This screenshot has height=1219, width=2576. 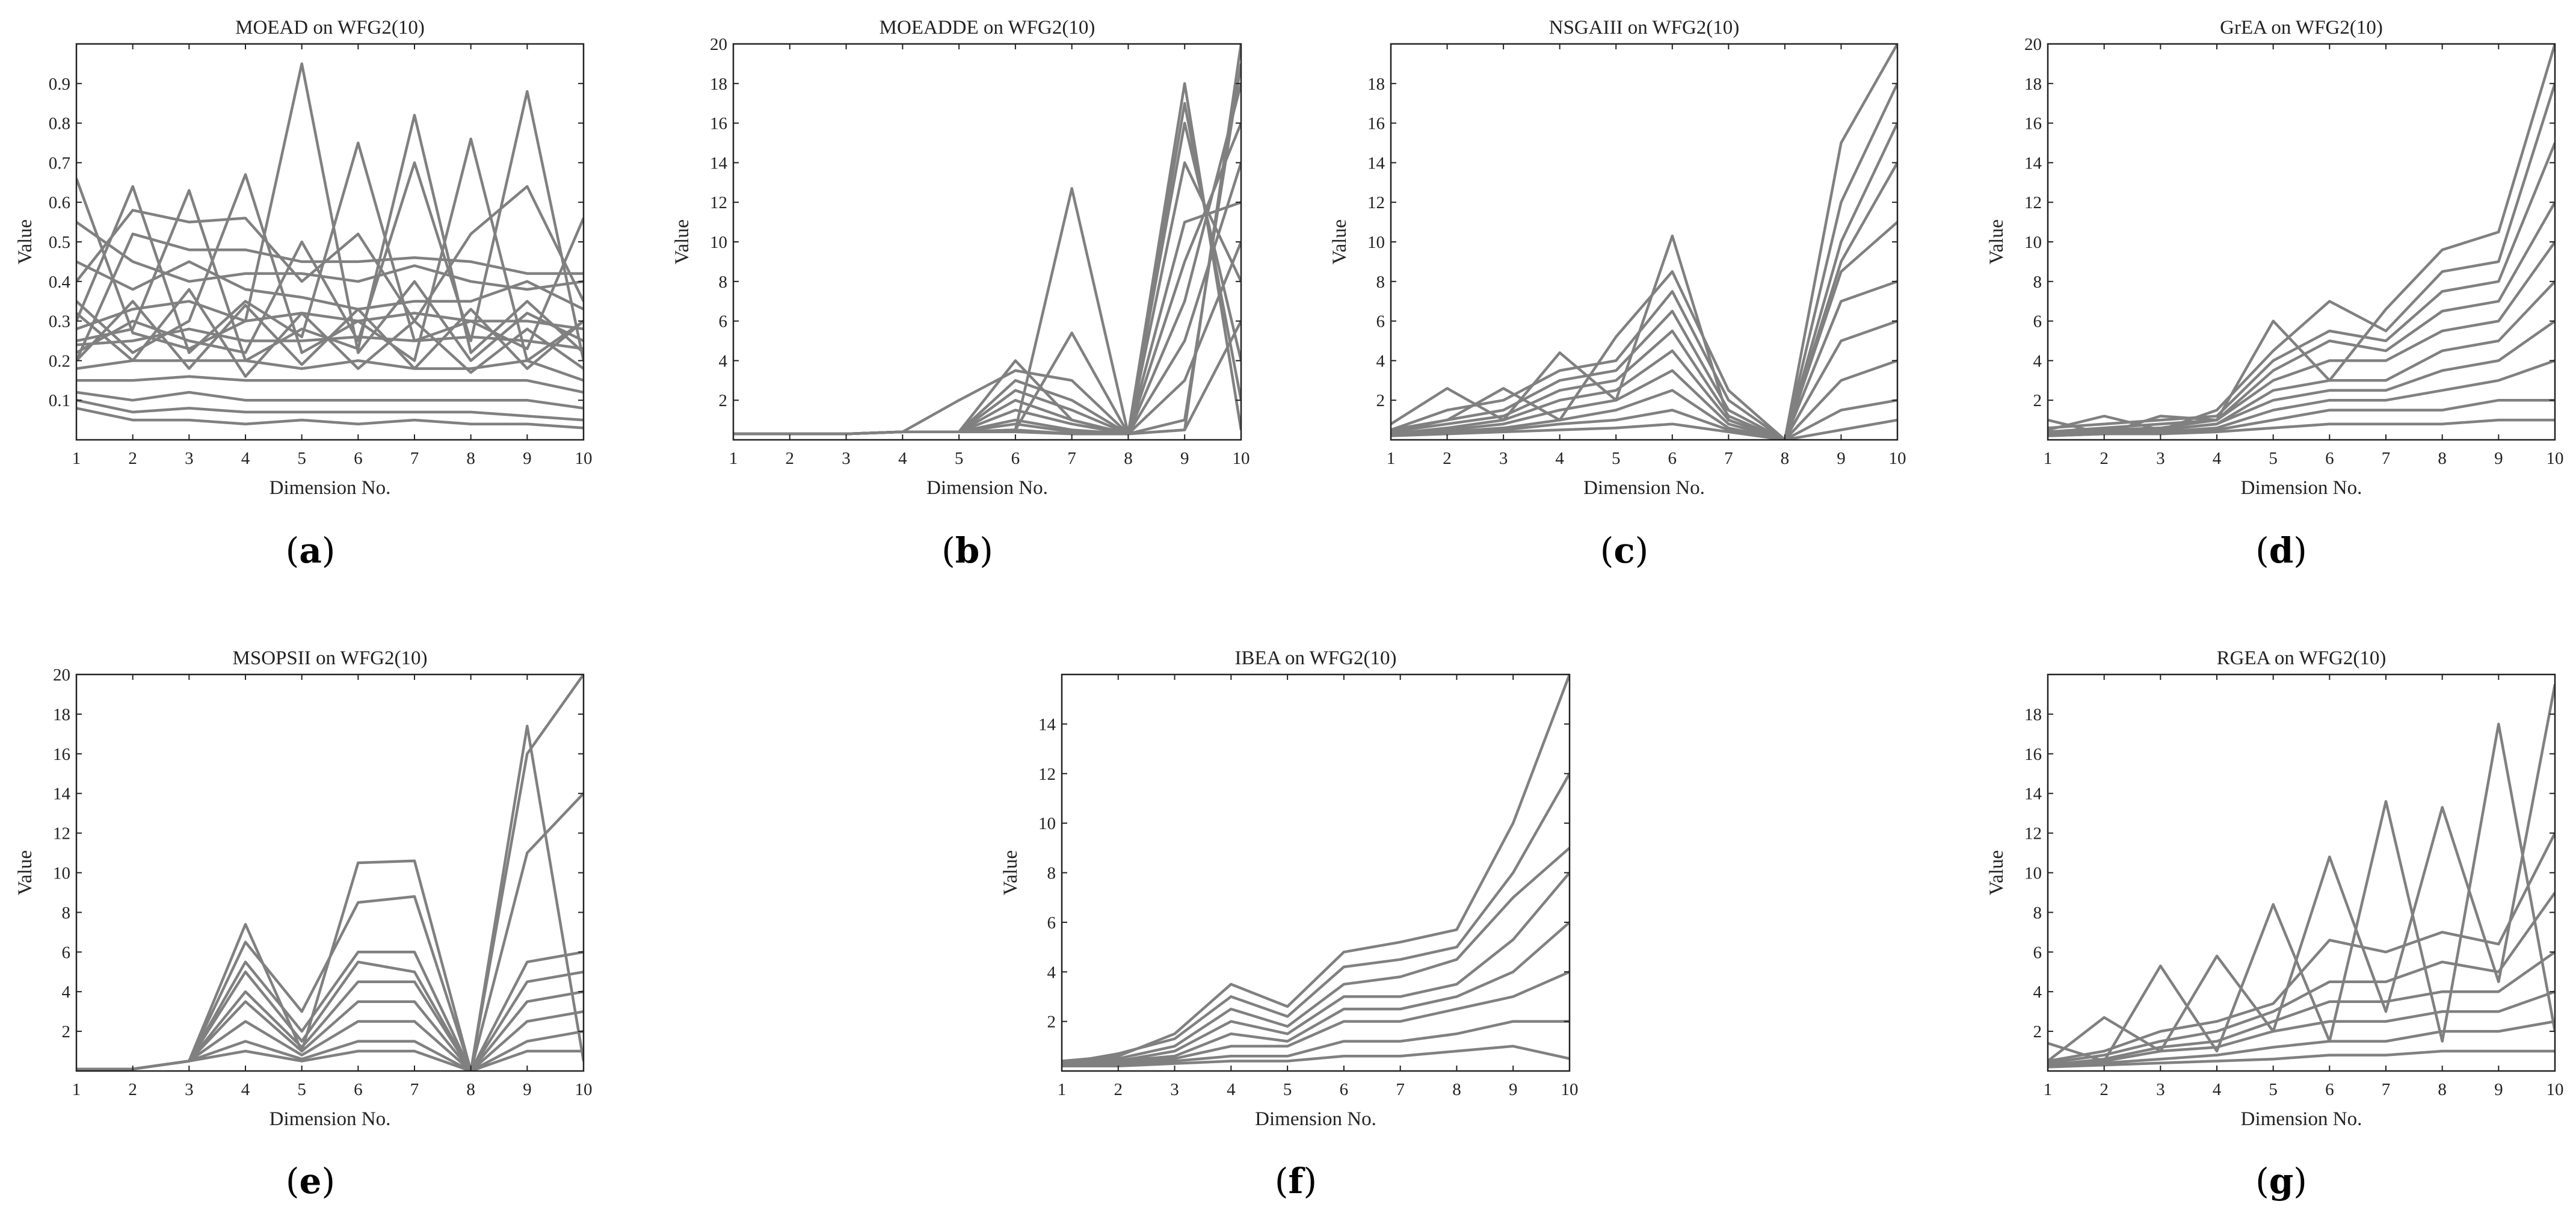 I want to click on y-tick-label: 0.9, so click(x=59, y=84).